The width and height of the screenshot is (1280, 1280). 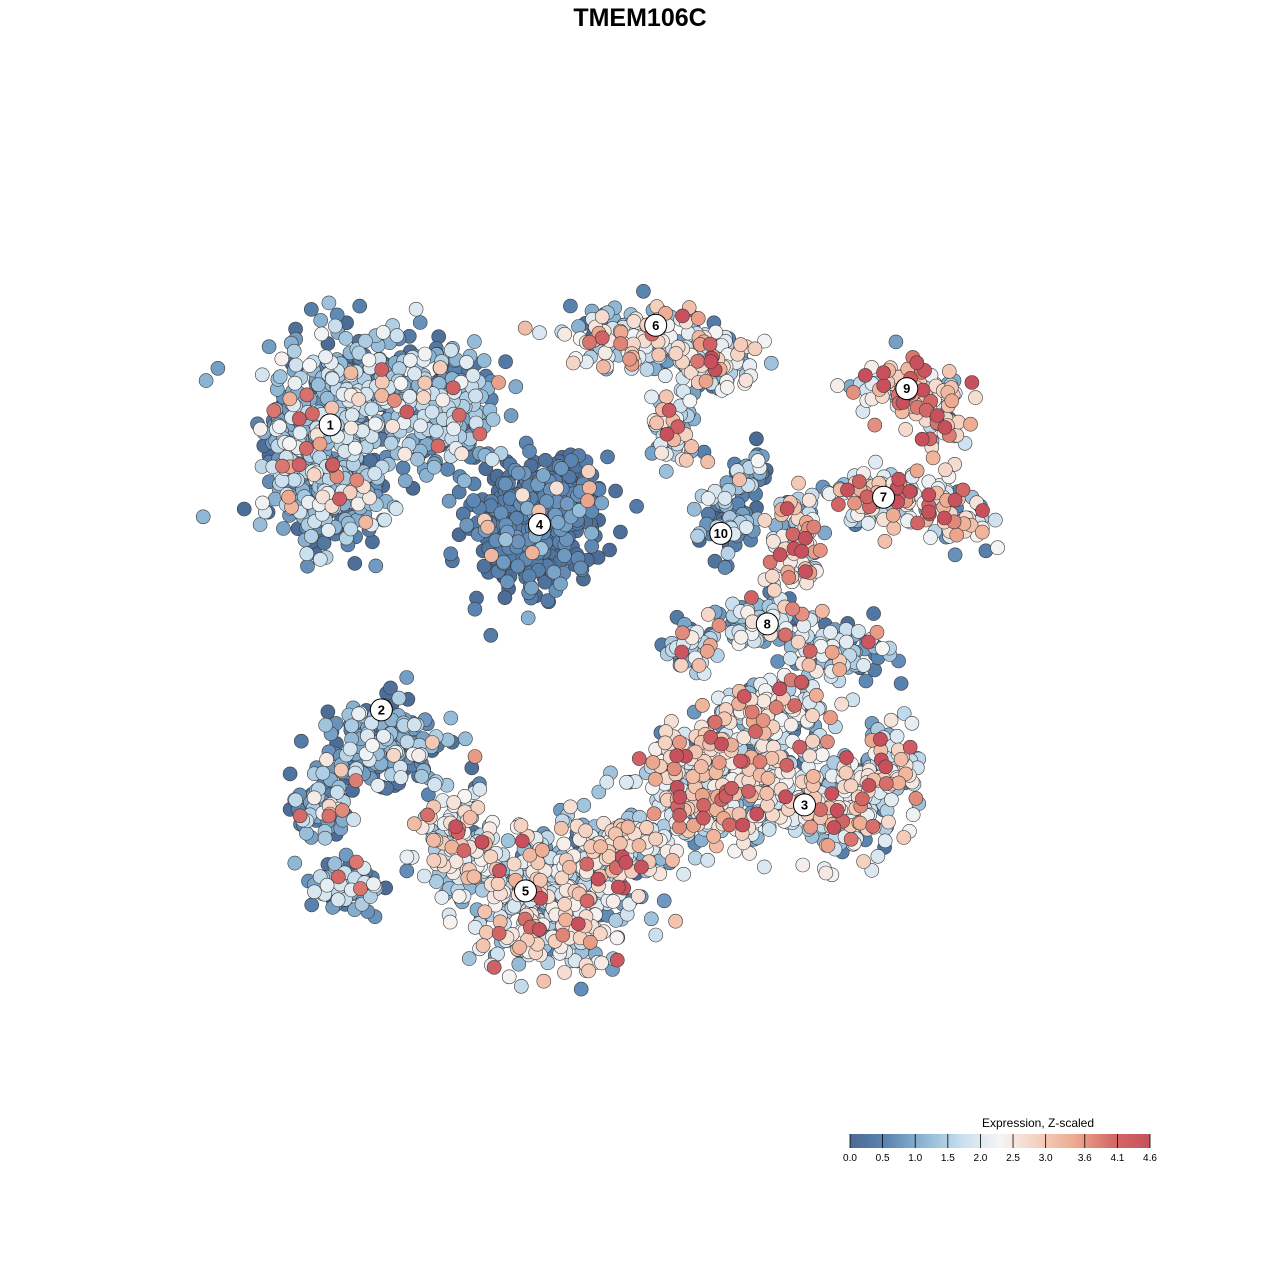 What do you see at coordinates (907, 389) in the screenshot?
I see `cluster-label-9: 9` at bounding box center [907, 389].